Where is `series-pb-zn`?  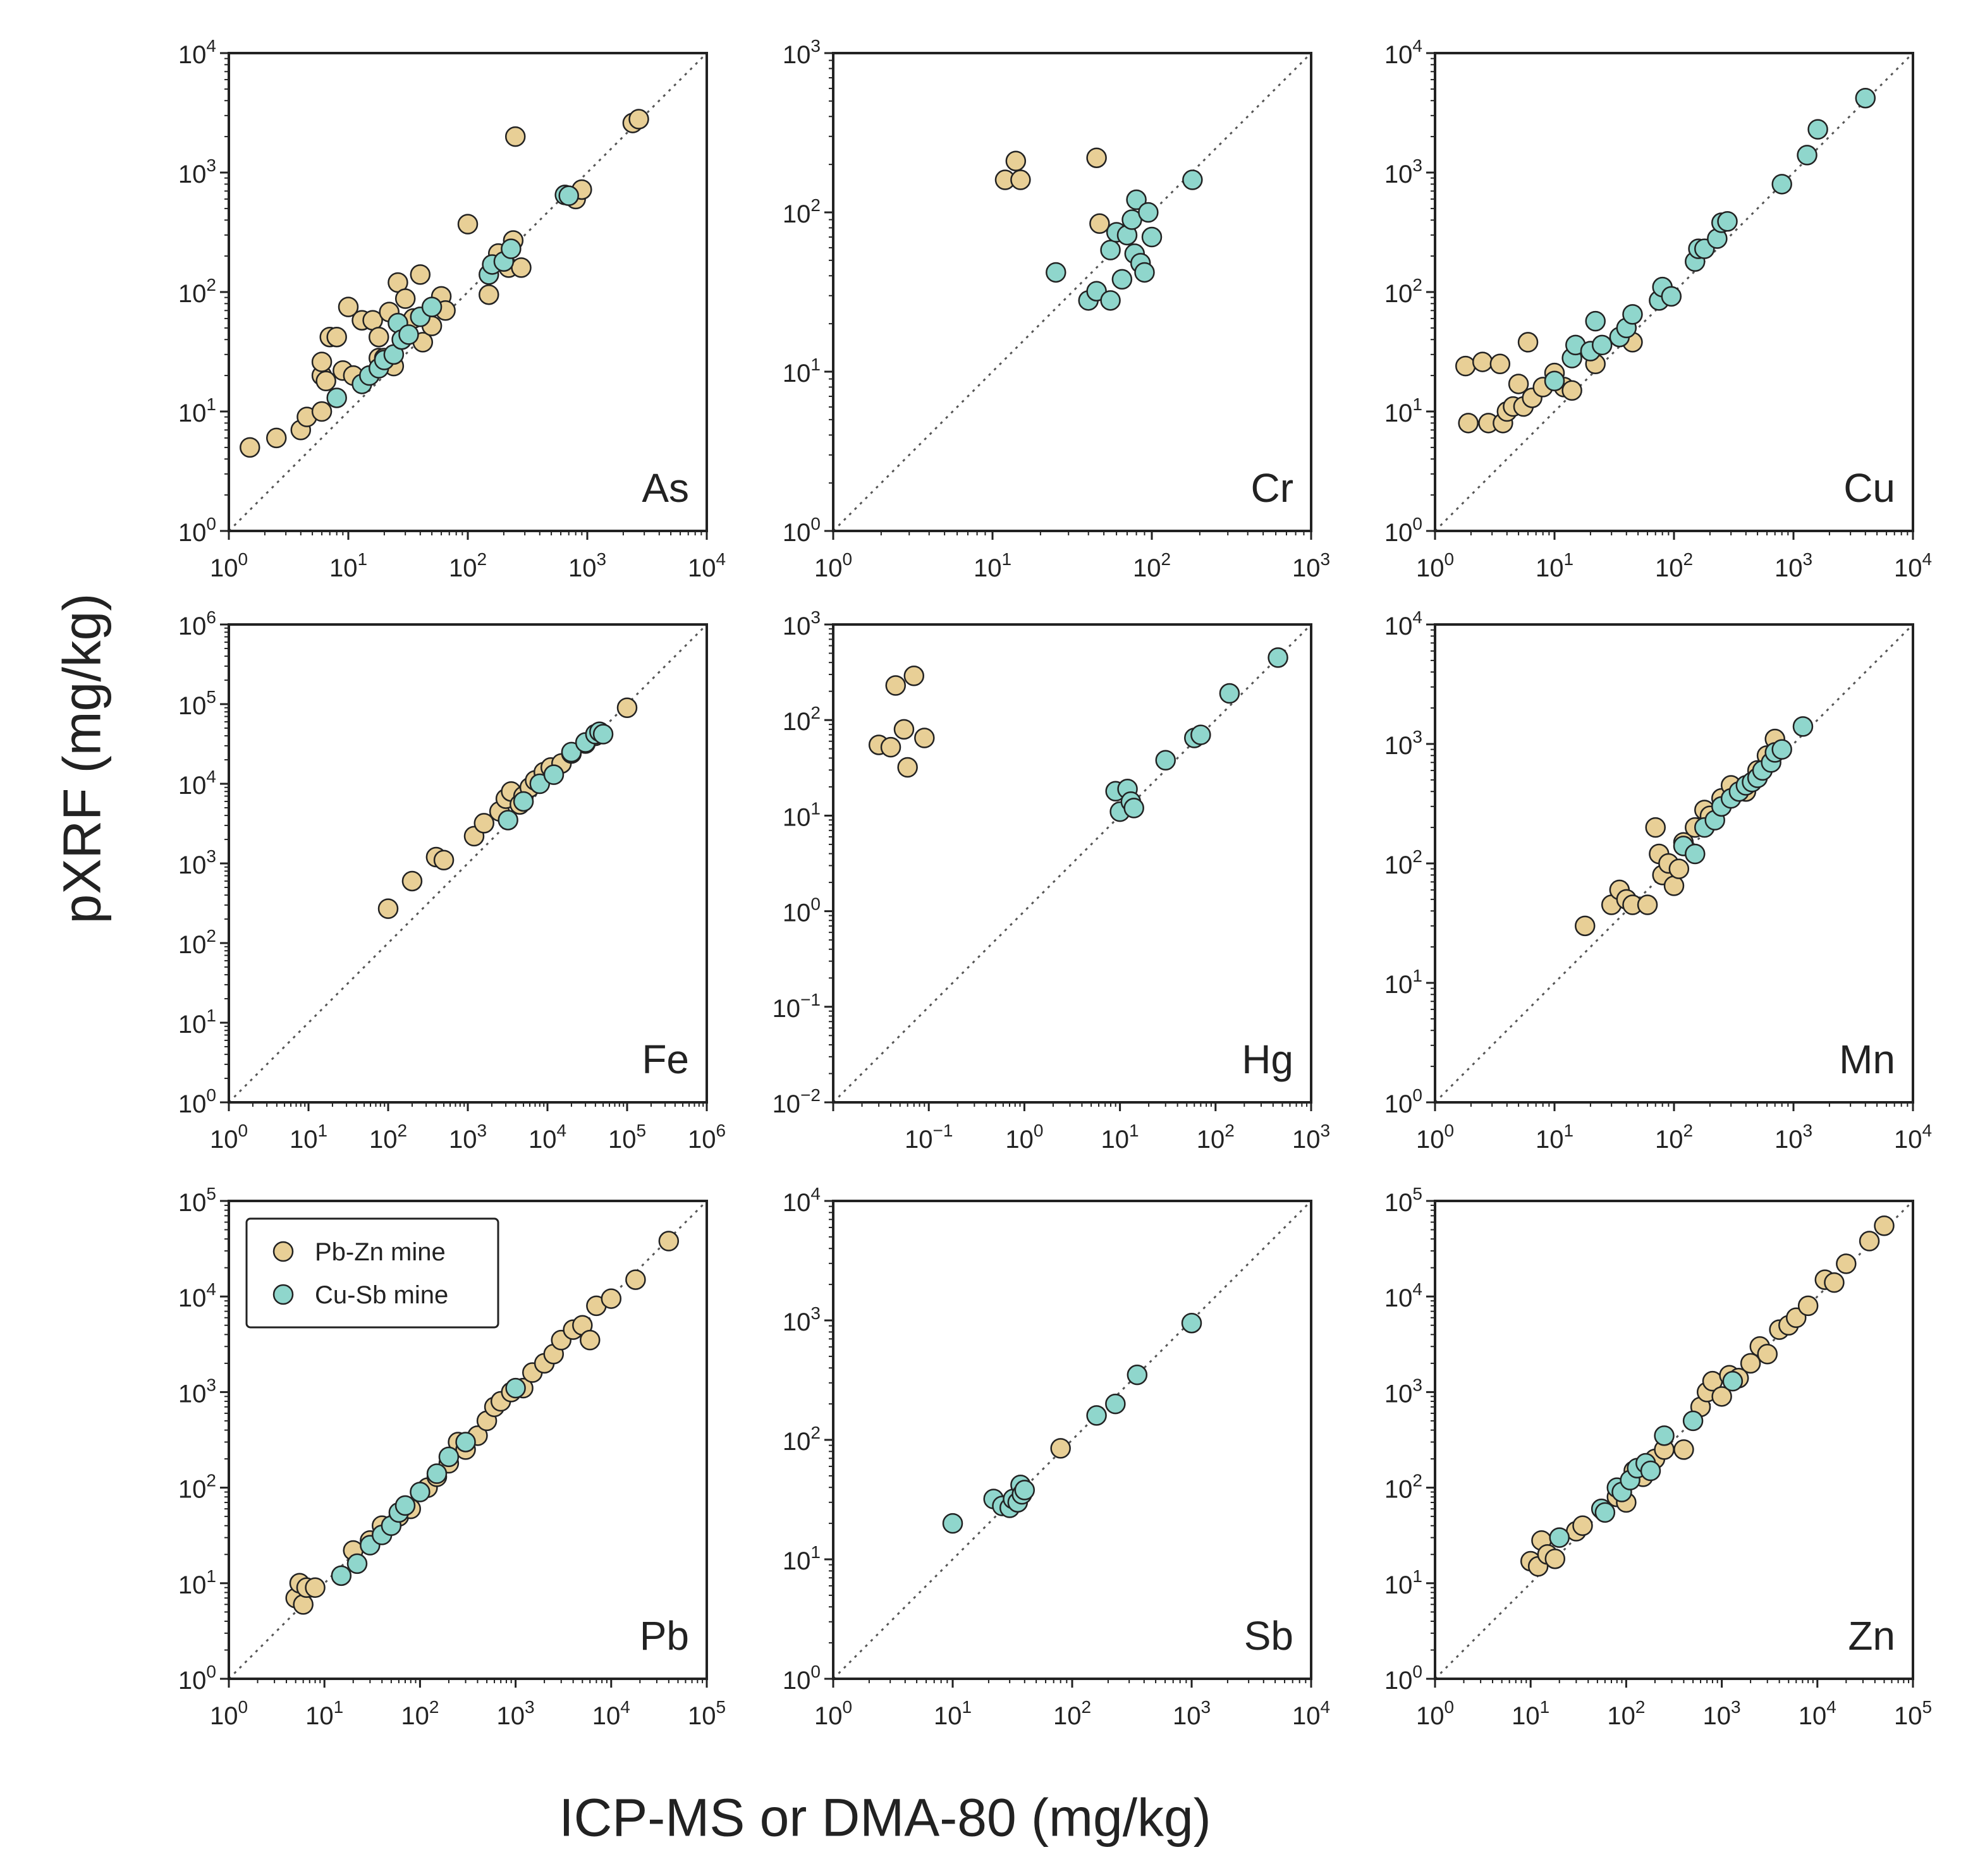 series-pb-zn is located at coordinates (1061, 1448).